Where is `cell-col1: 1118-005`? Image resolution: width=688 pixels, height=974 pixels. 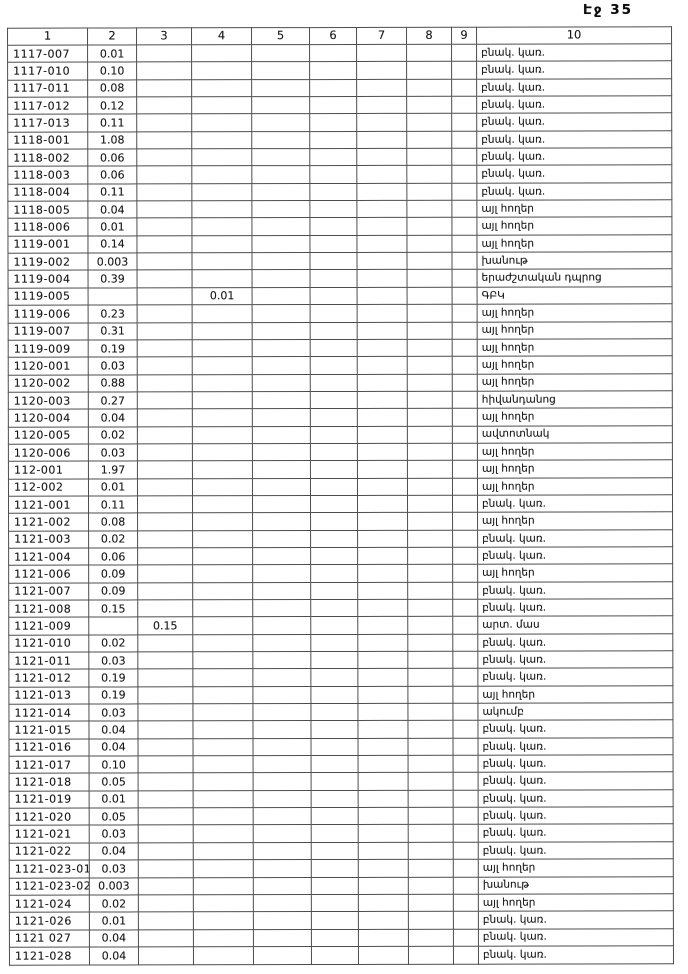
cell-col1: 1118-005 is located at coordinates (47, 210).